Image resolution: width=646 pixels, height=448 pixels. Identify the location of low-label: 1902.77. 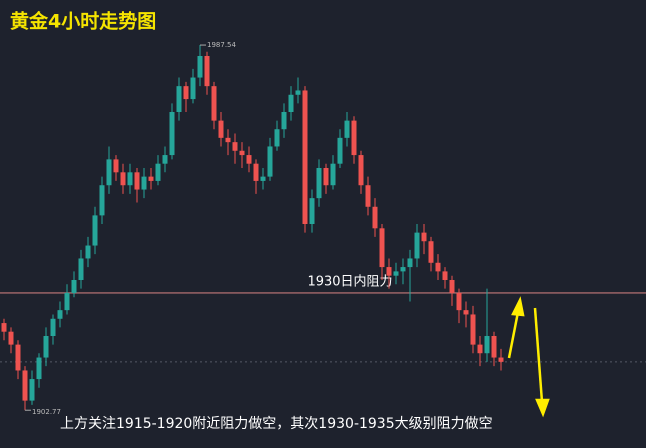
(46, 412).